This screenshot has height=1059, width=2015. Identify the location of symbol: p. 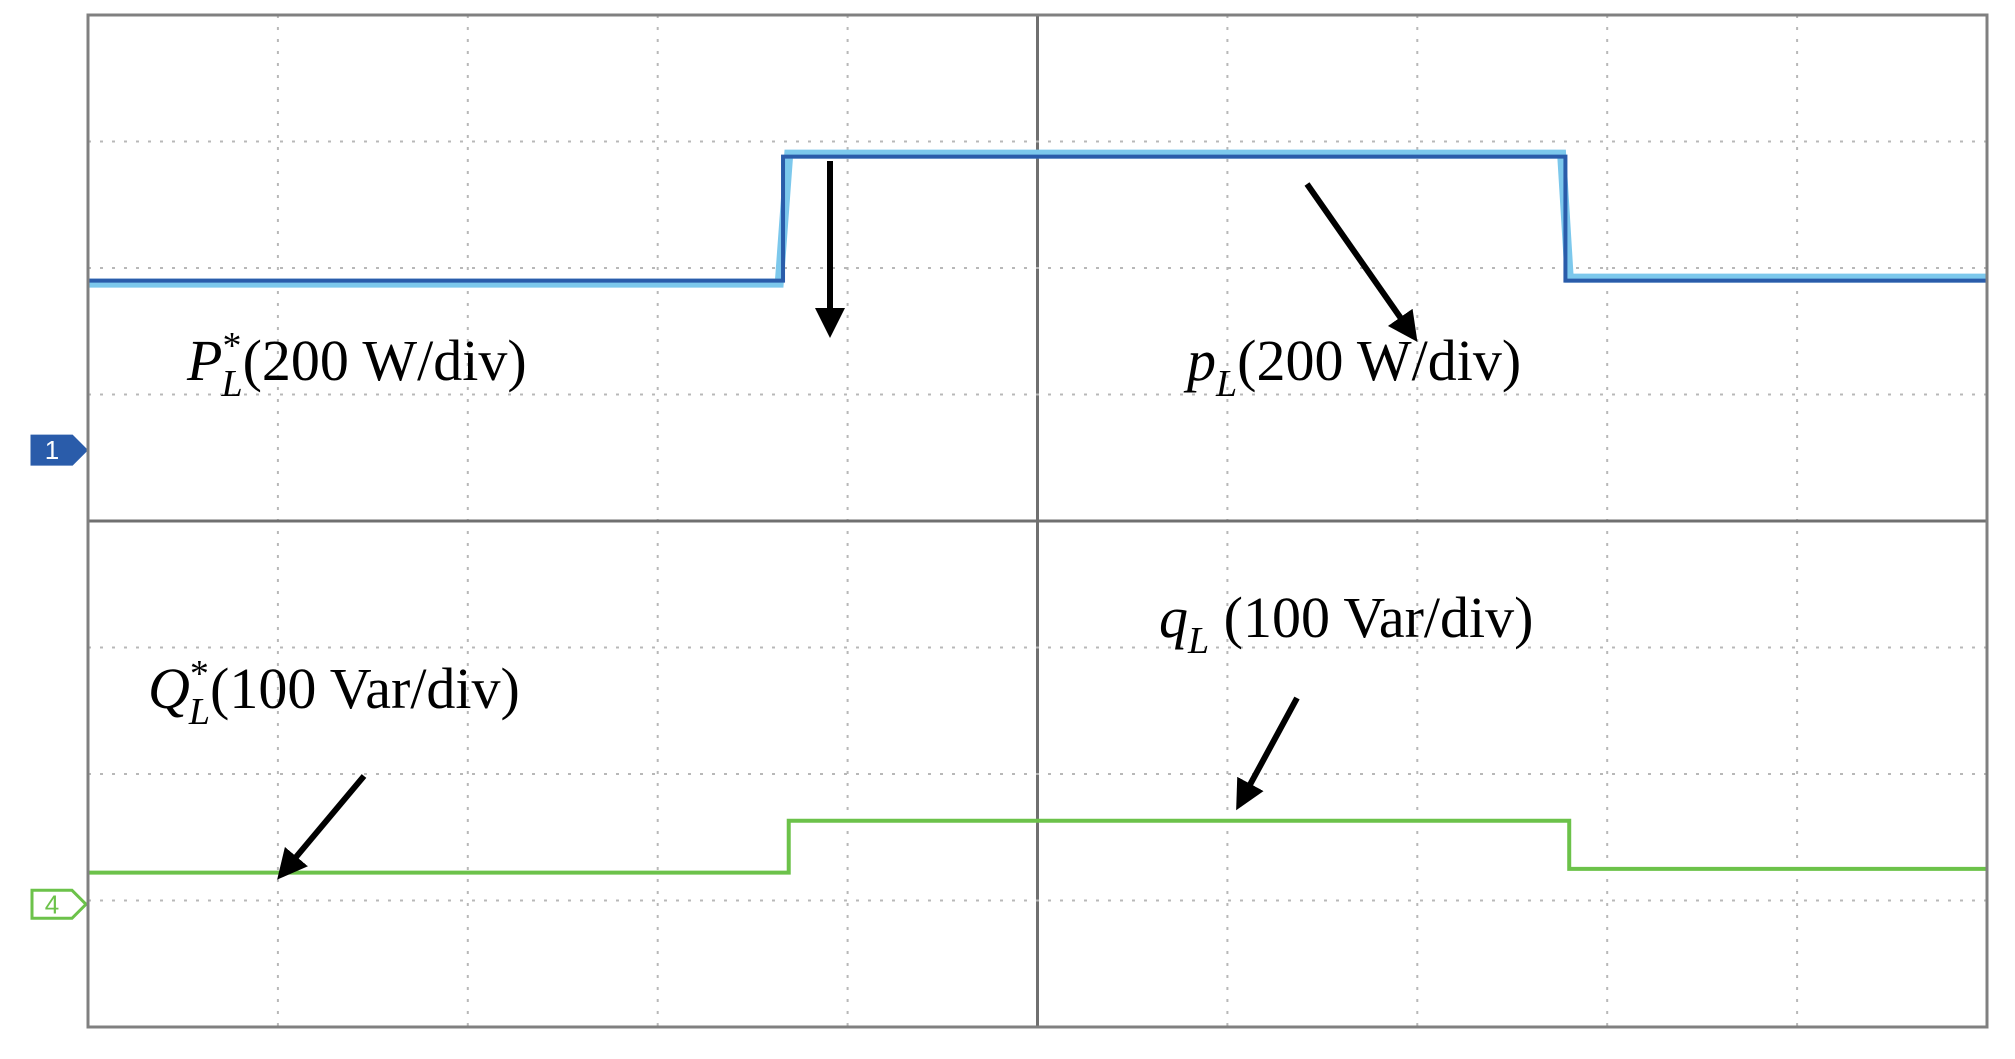
(1199, 360).